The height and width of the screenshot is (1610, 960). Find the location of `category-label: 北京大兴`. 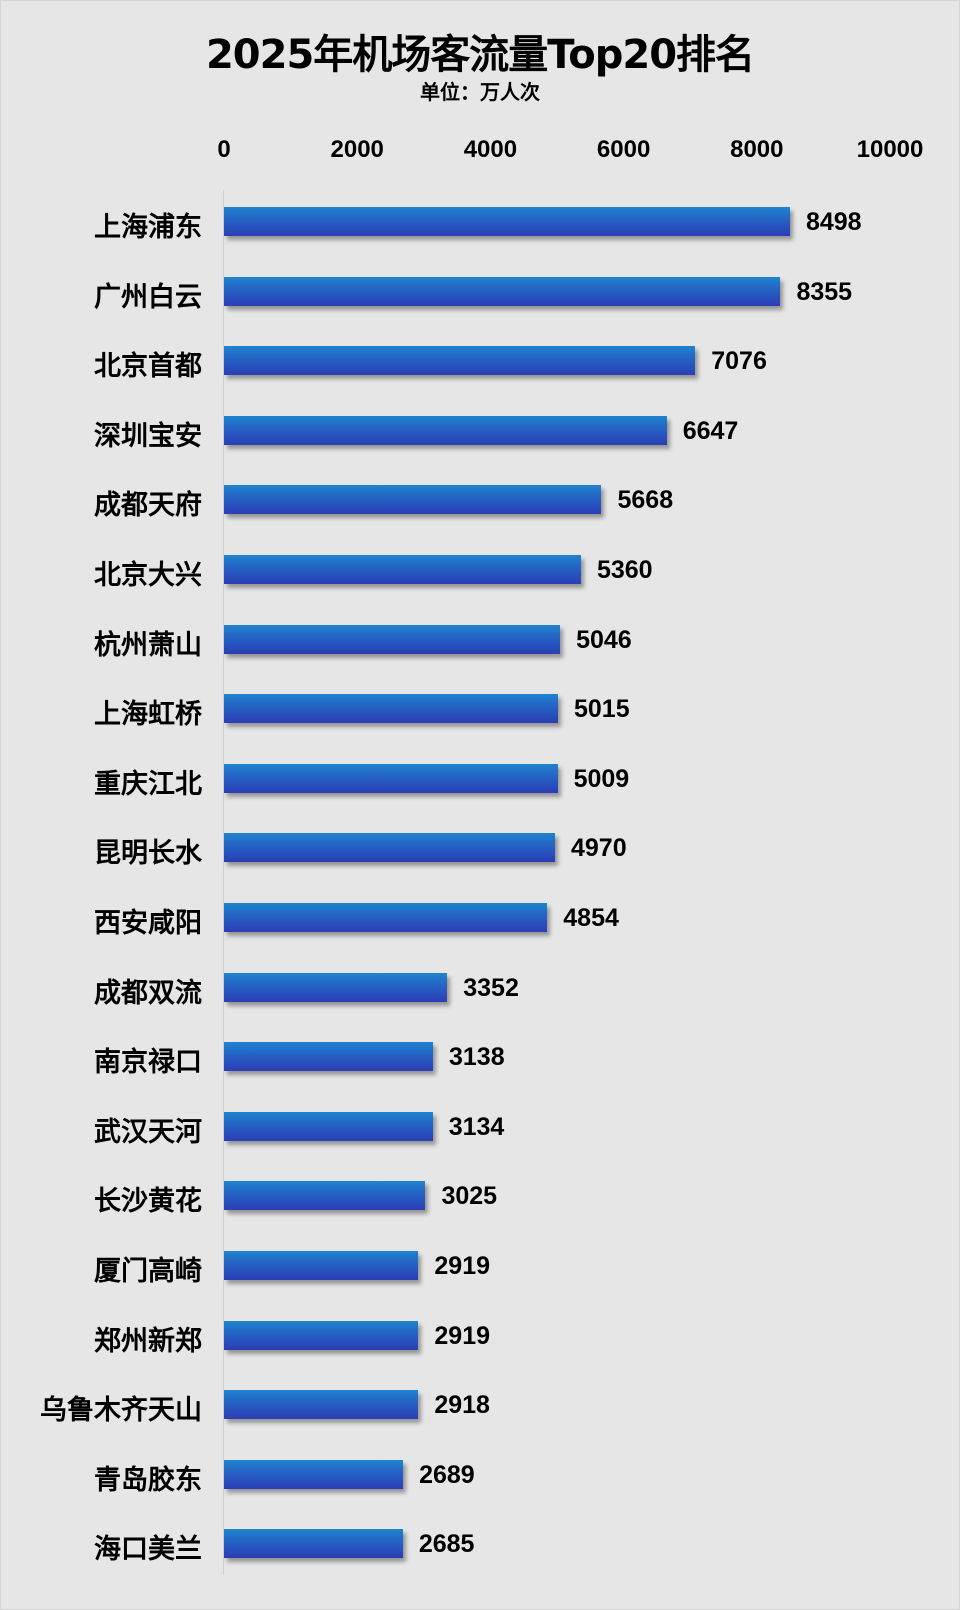

category-label: 北京大兴 is located at coordinates (148, 575).